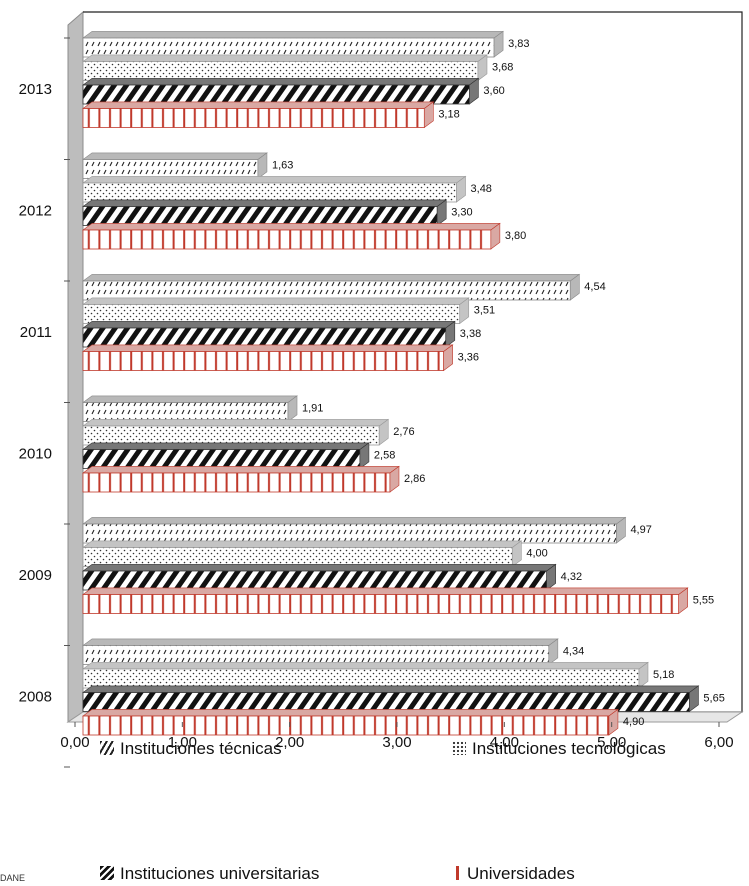  I want to click on bar-tecnicas-2009, so click(354, 530).